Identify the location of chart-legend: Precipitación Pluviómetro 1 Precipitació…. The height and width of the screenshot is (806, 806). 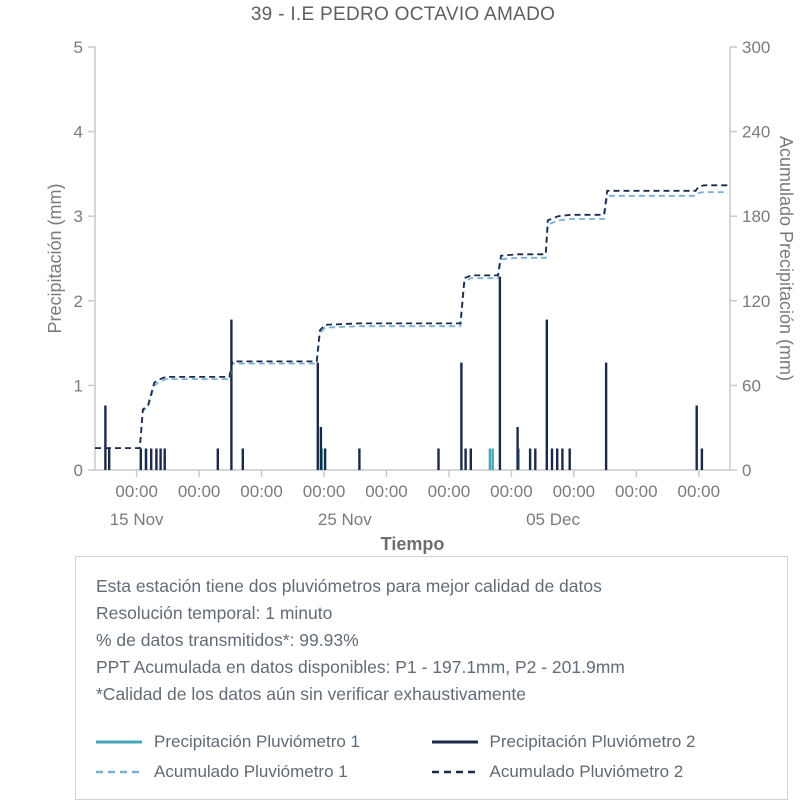
(431, 757).